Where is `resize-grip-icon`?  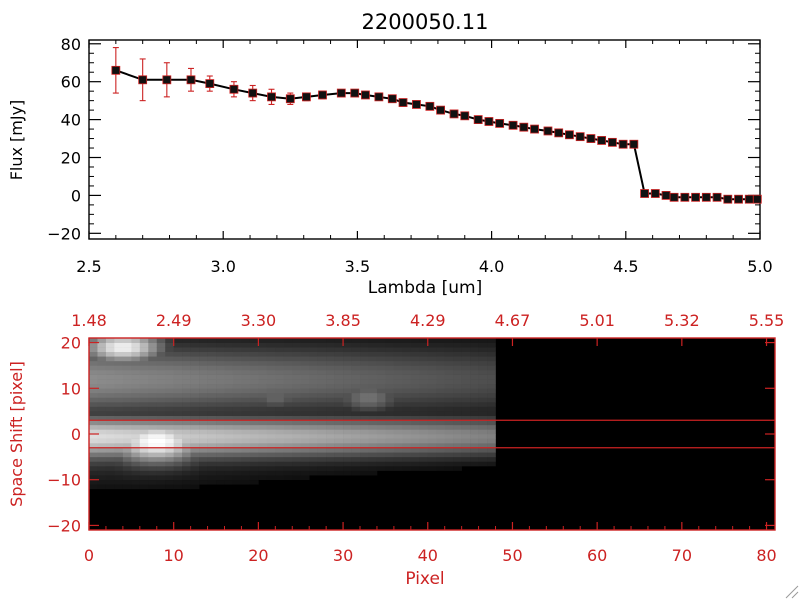 resize-grip-icon is located at coordinates (792, 592).